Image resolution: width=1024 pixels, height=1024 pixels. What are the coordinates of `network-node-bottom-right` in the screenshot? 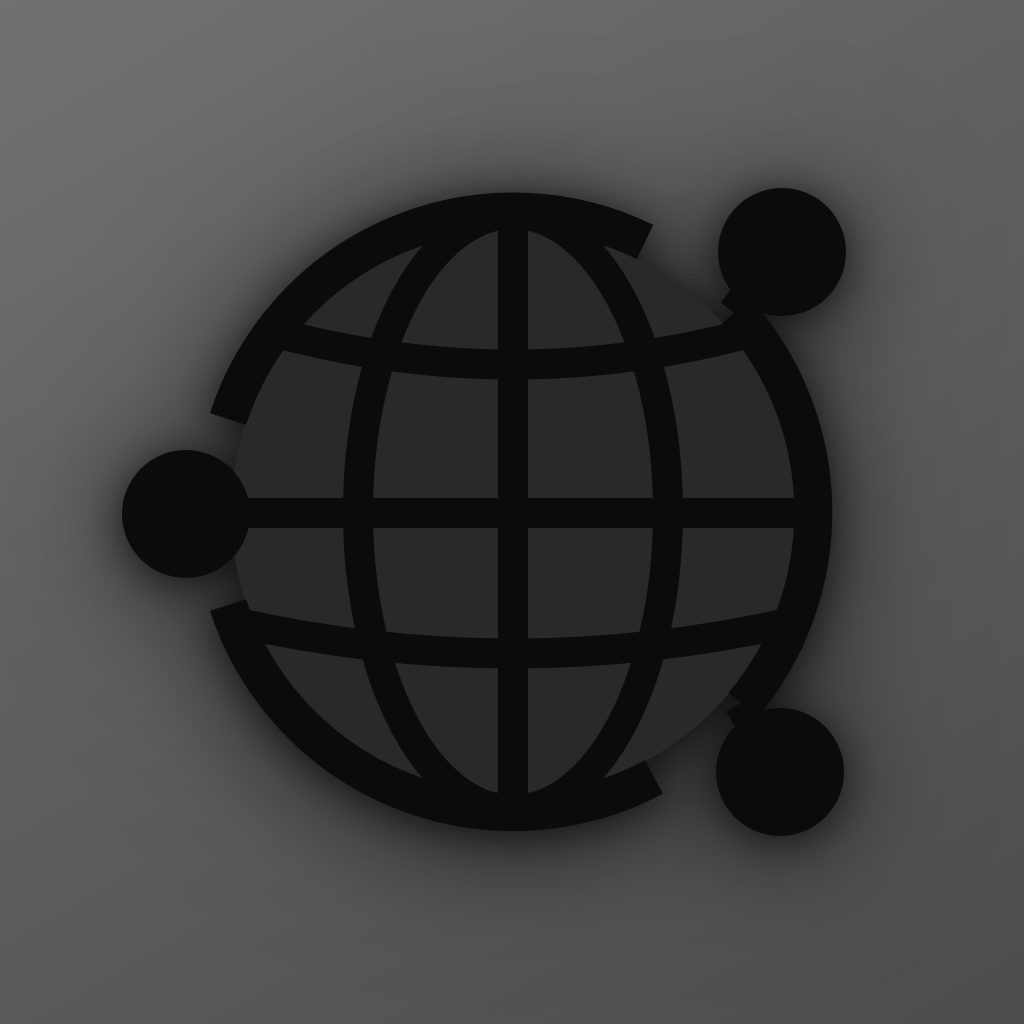 It's located at (780, 772).